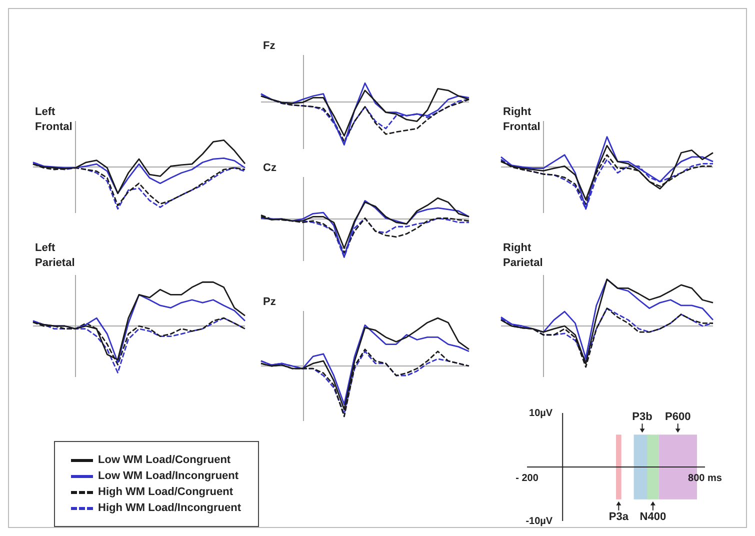  Describe the element at coordinates (54, 120) in the screenshot. I see `chart-title: Left Frontal` at that location.